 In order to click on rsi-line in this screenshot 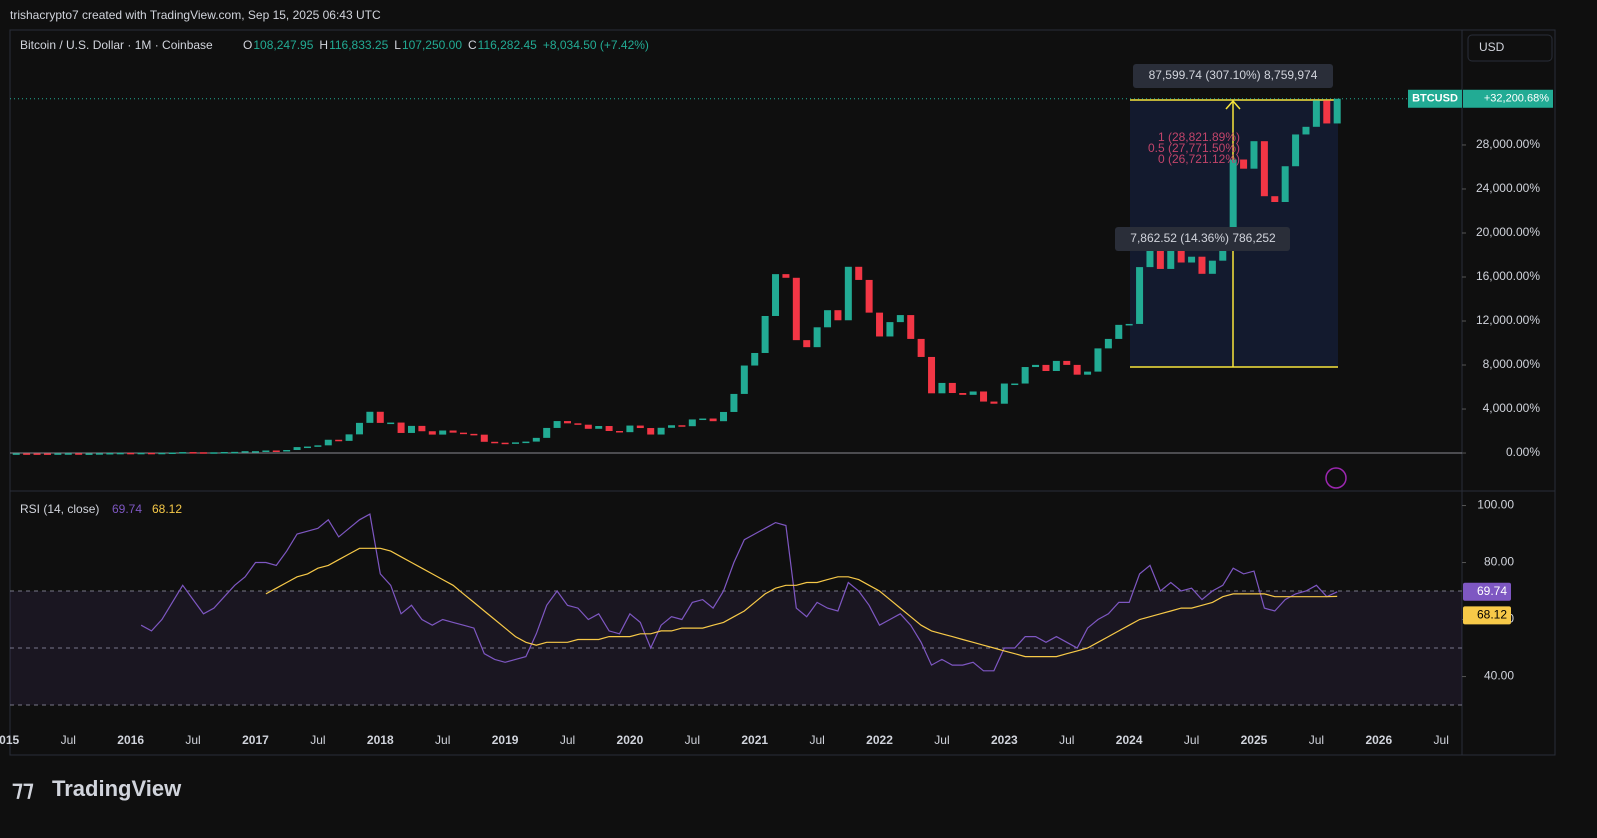, I will do `click(801, 602)`.